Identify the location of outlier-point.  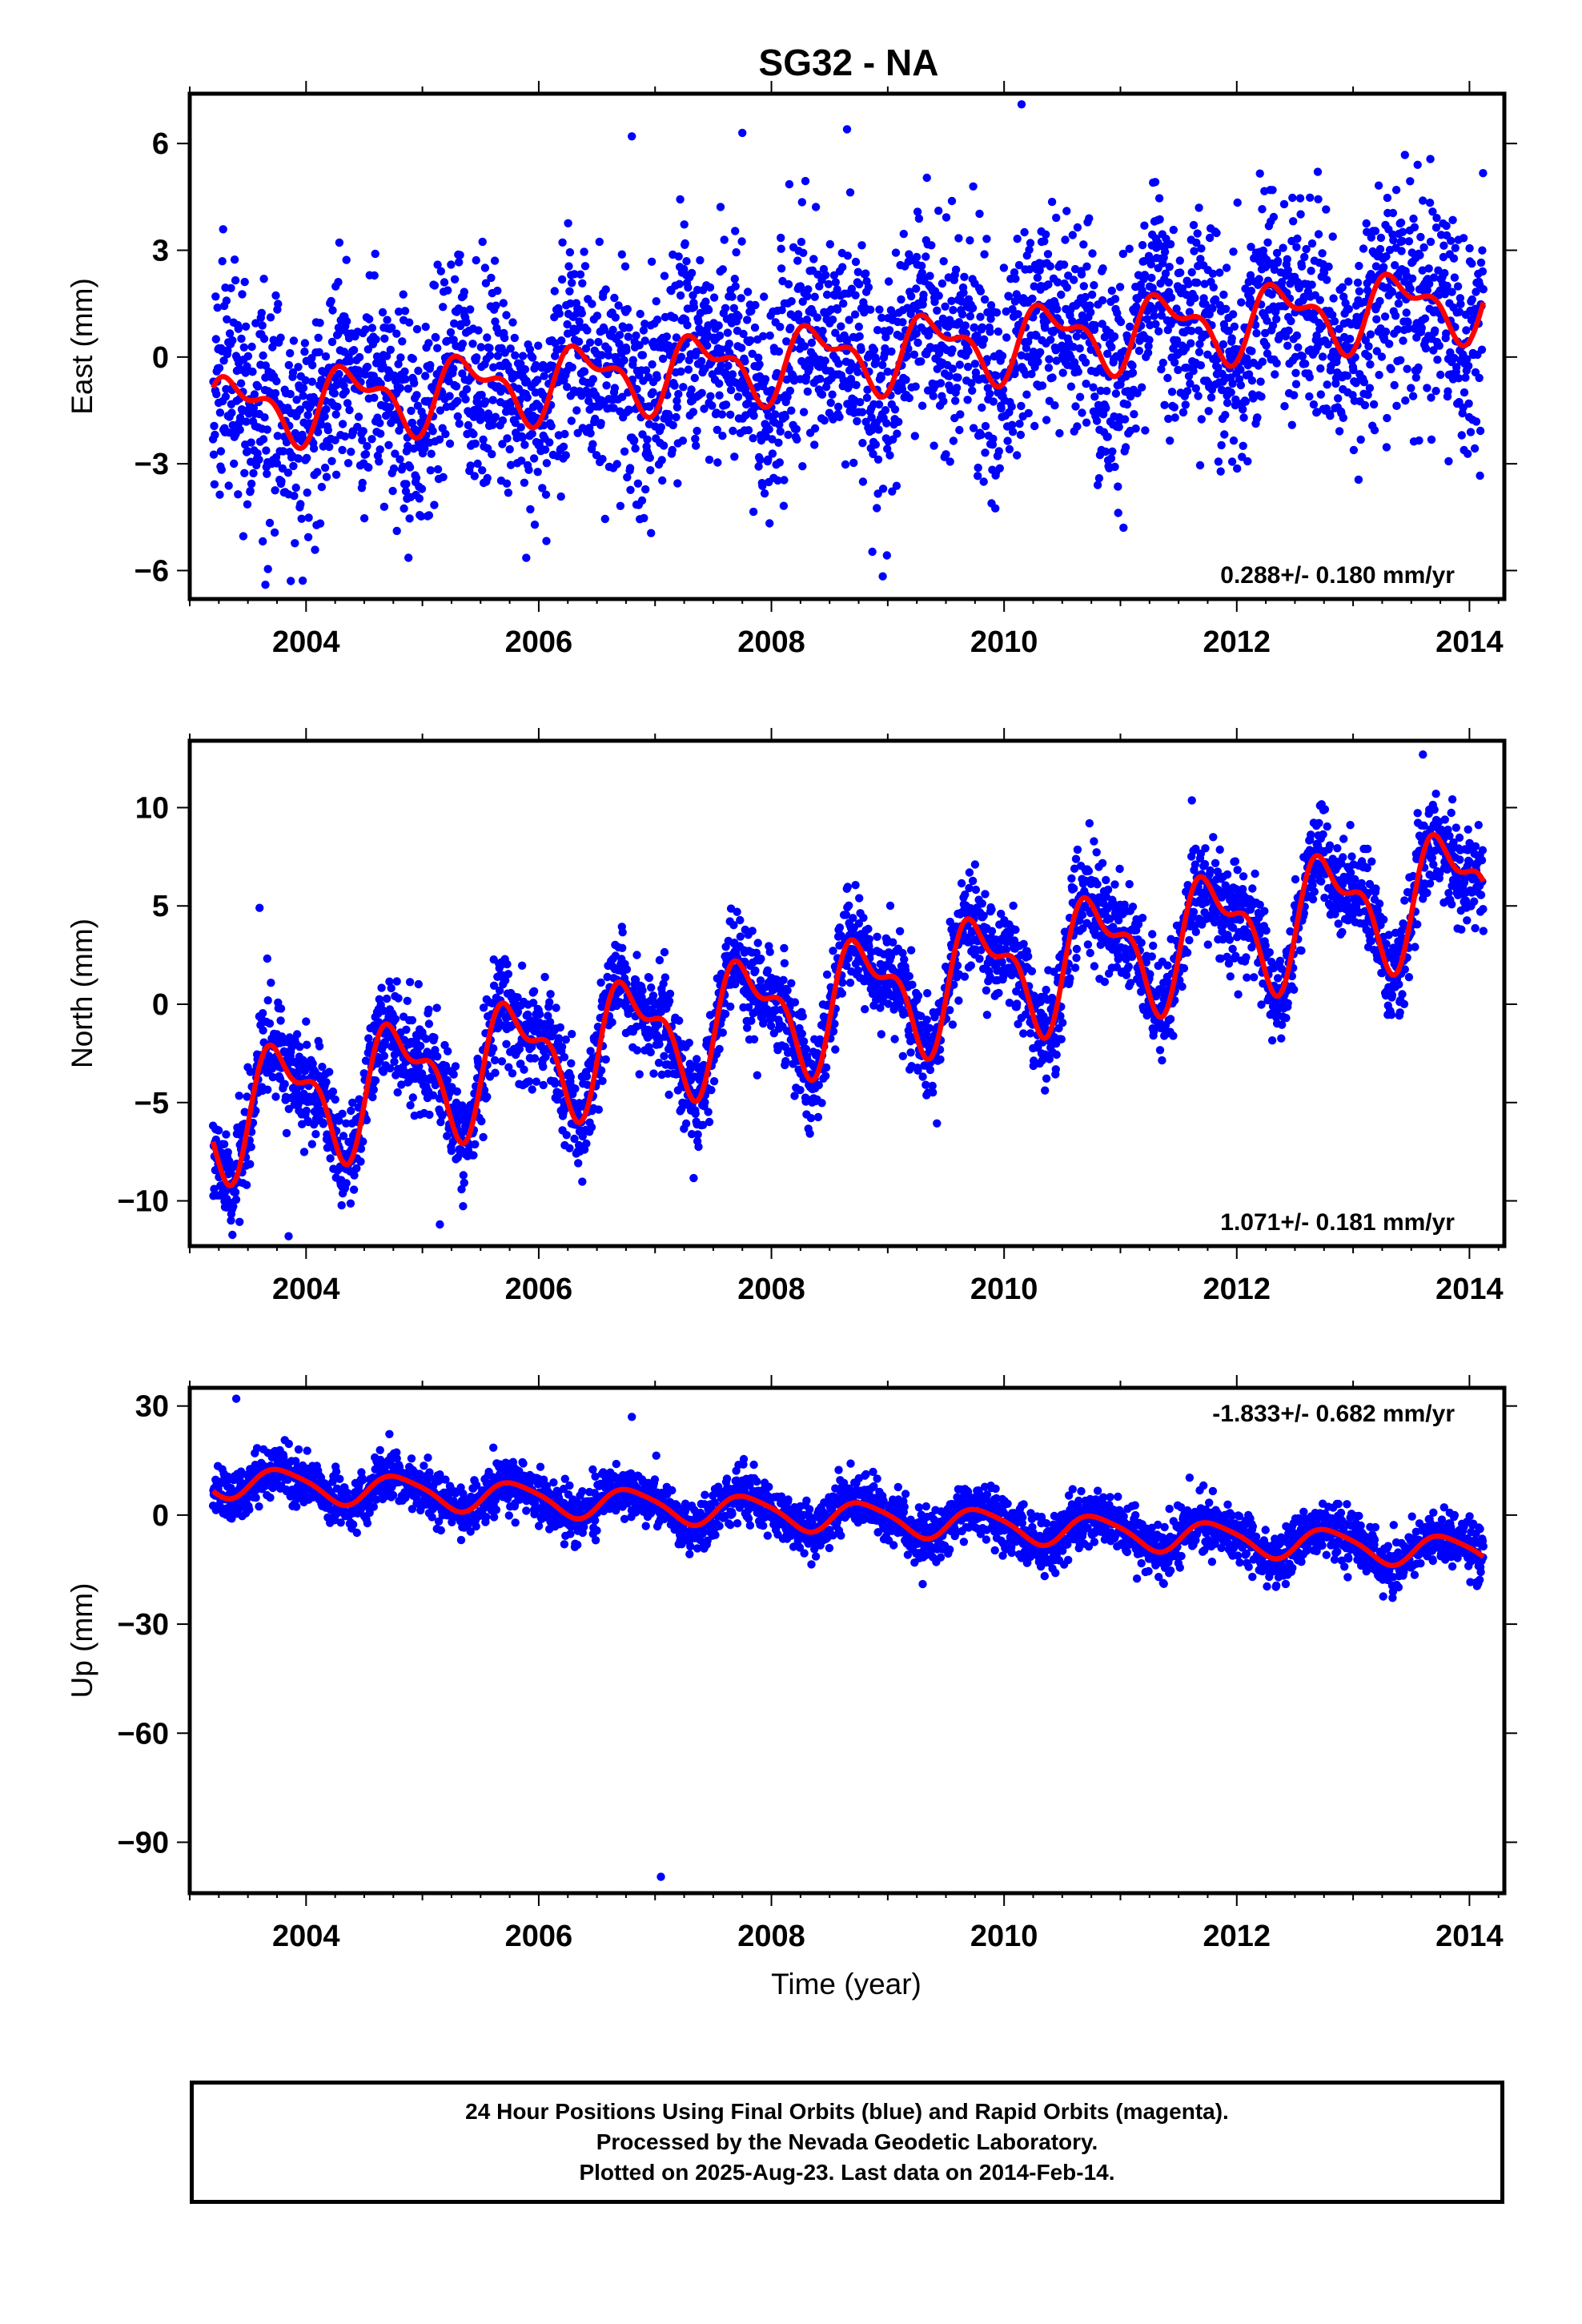
(1021, 104).